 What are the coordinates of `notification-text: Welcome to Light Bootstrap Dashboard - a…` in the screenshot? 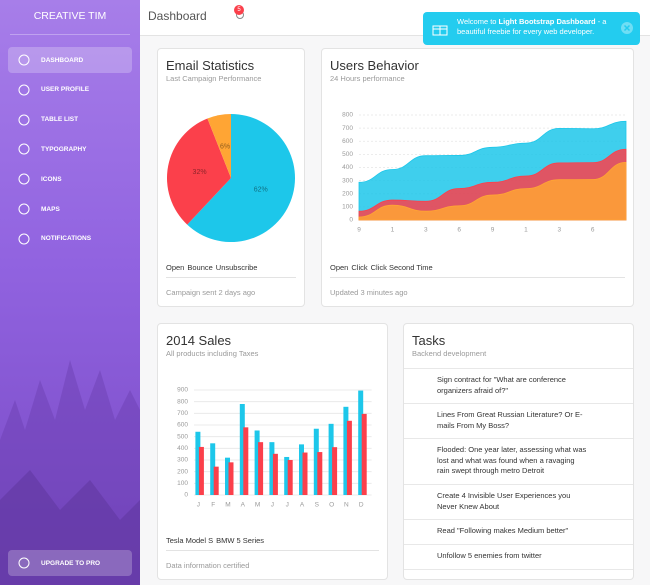 It's located at (537, 27).